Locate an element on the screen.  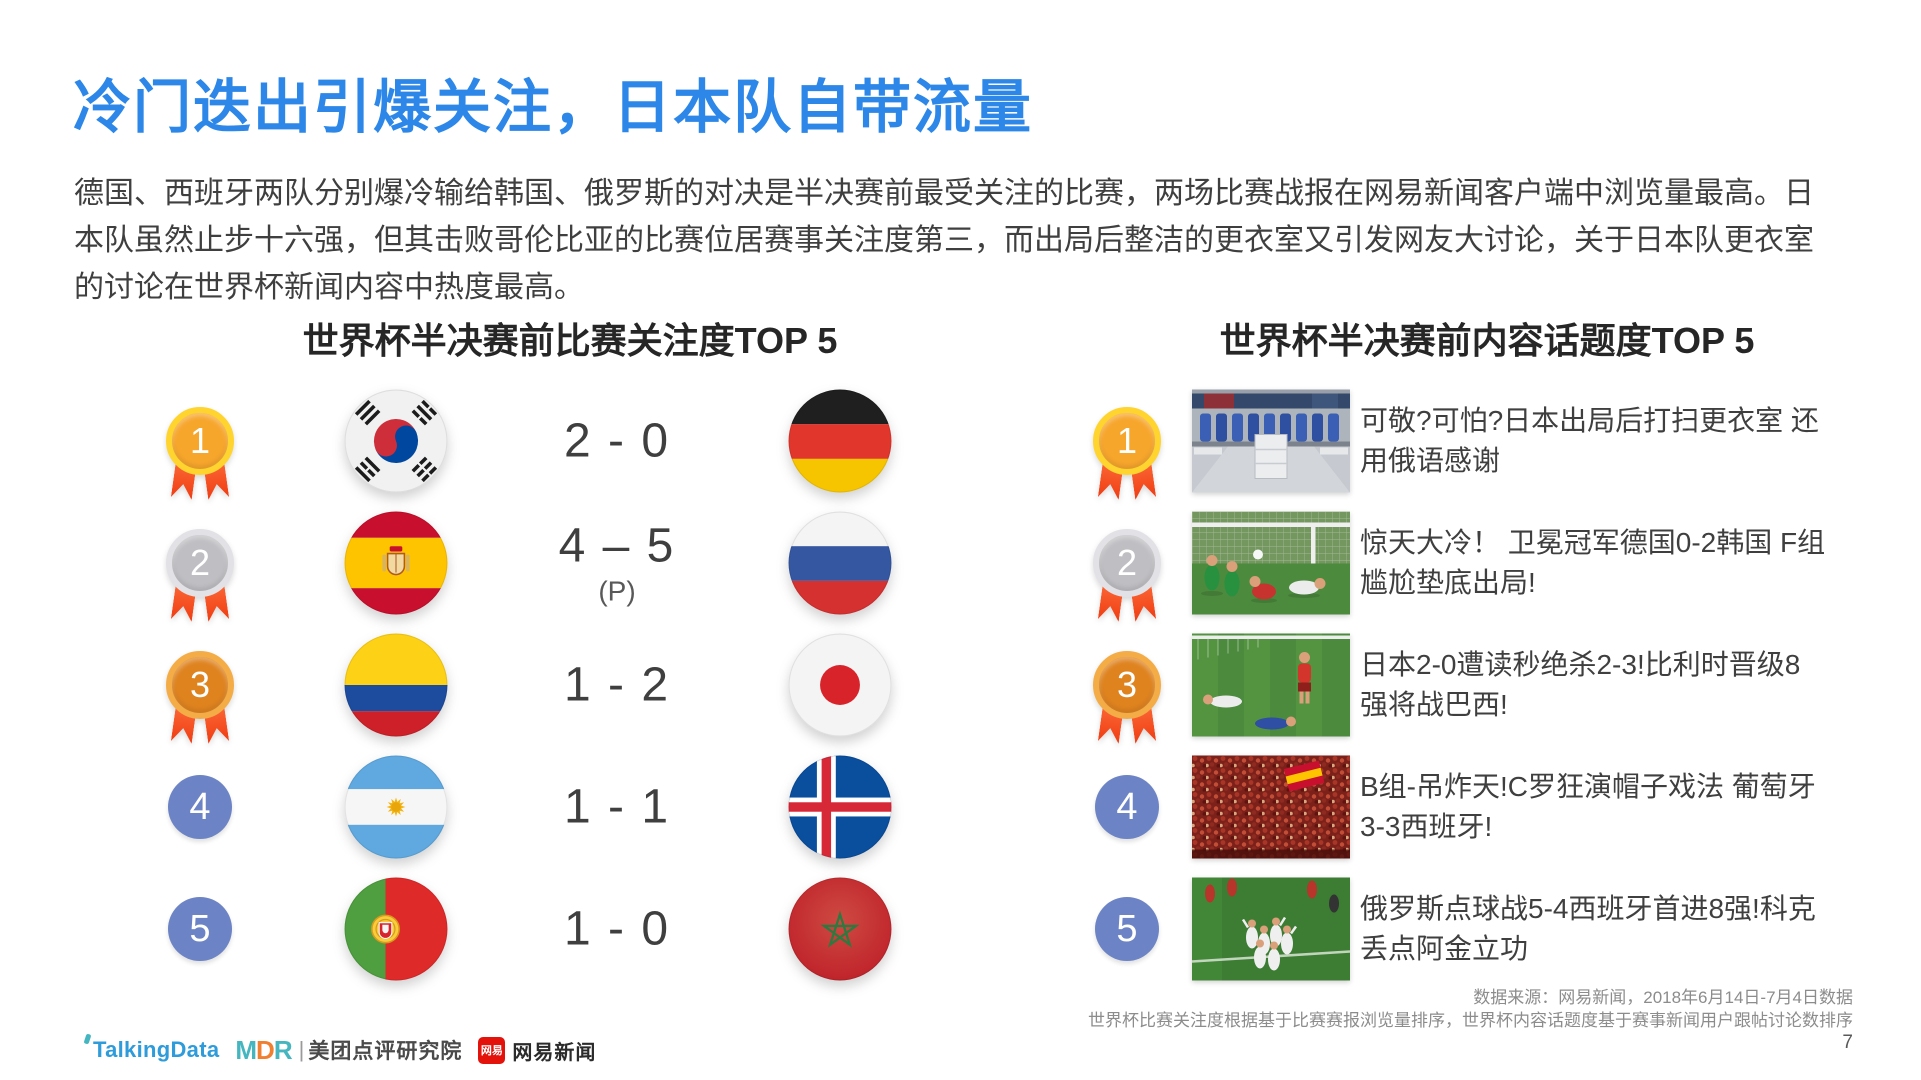
match-row-2: 2 4 is located at coordinates (530, 563).